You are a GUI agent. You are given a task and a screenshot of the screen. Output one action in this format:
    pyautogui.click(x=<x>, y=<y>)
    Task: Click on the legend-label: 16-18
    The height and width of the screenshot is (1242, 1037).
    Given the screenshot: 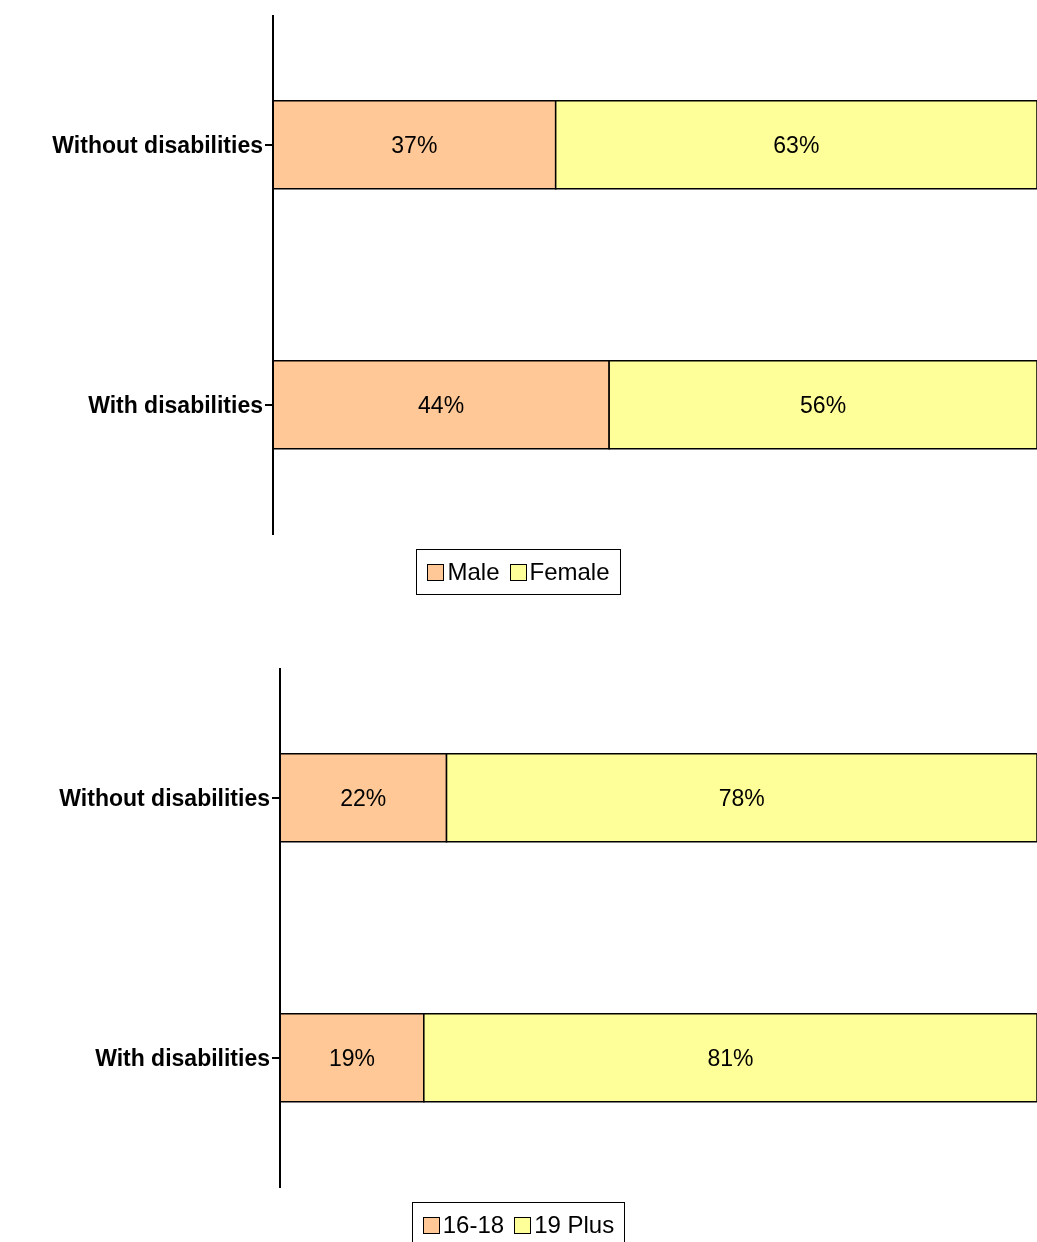 What is the action you would take?
    pyautogui.click(x=473, y=1225)
    